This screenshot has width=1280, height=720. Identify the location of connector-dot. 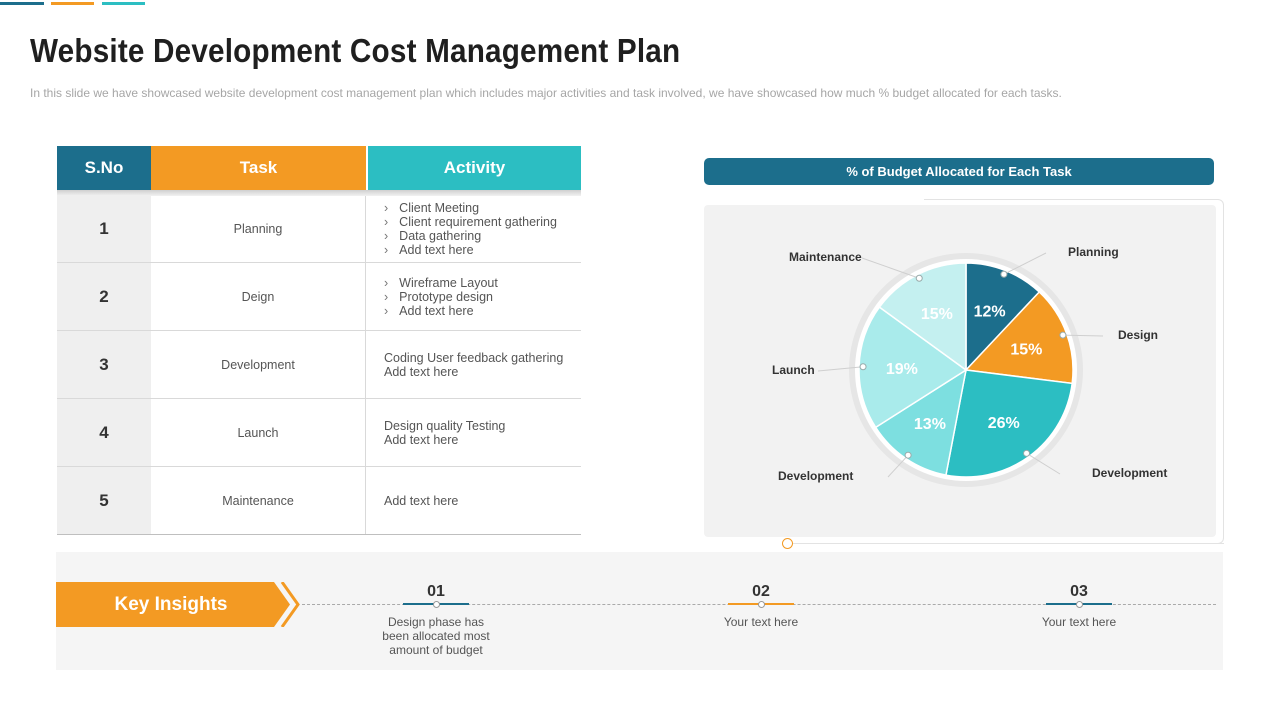
(787, 543).